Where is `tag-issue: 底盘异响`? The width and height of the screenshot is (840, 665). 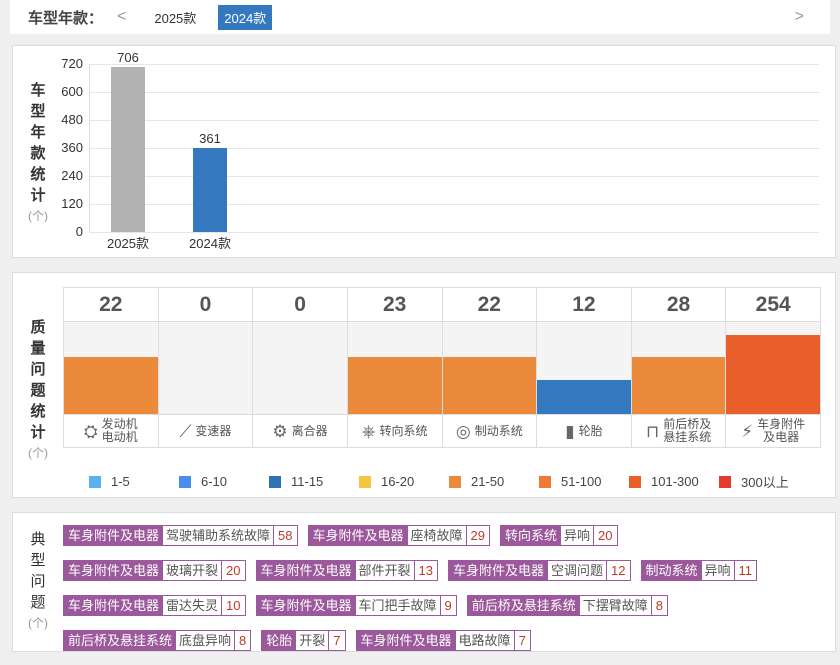 tag-issue: 底盘异响 is located at coordinates (206, 640).